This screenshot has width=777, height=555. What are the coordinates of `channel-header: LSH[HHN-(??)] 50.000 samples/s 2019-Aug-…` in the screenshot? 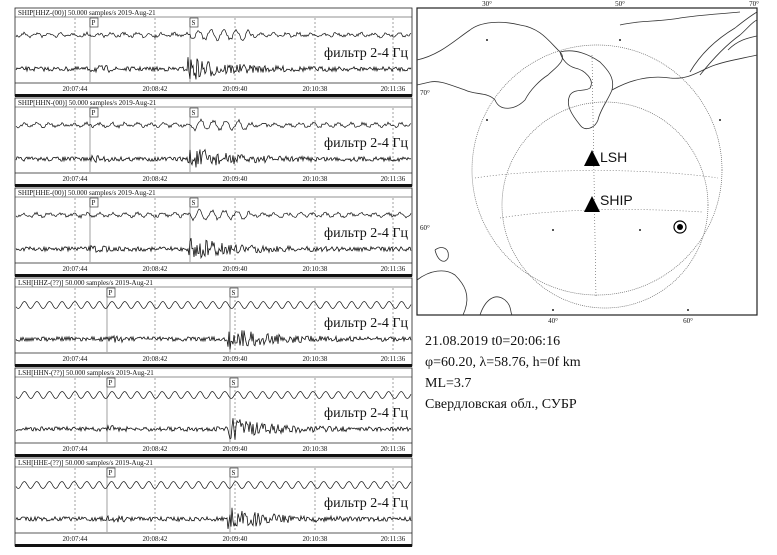 It's located at (86, 373).